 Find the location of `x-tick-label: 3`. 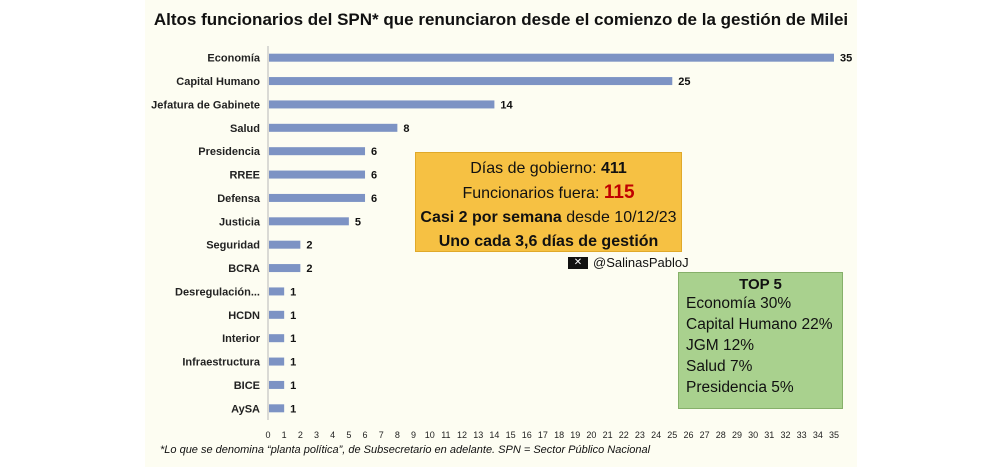

x-tick-label: 3 is located at coordinates (316, 435).